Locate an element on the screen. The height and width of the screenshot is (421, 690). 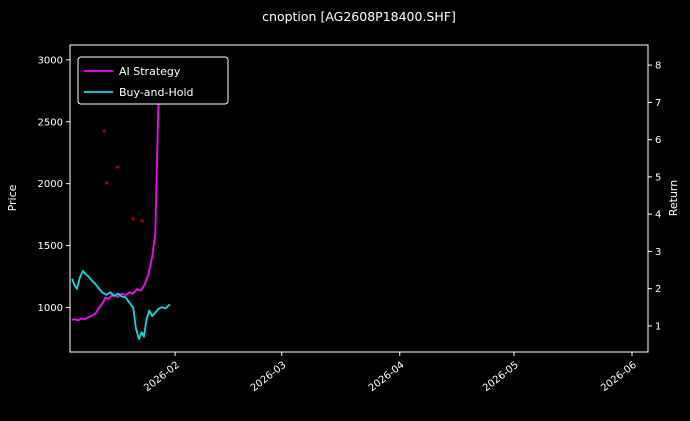
chart-title: cnoption [AG2608P18400.SHF] is located at coordinates (359, 16).